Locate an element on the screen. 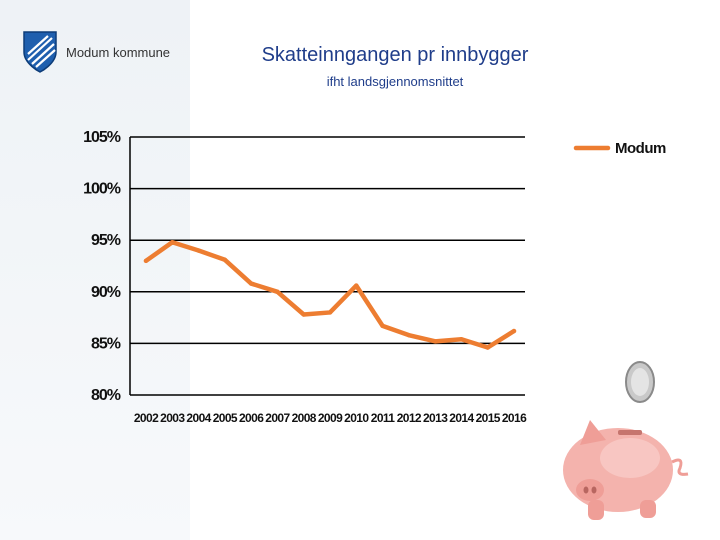 This screenshot has width=720, height=540. y-tick-label: 105% is located at coordinates (102, 137).